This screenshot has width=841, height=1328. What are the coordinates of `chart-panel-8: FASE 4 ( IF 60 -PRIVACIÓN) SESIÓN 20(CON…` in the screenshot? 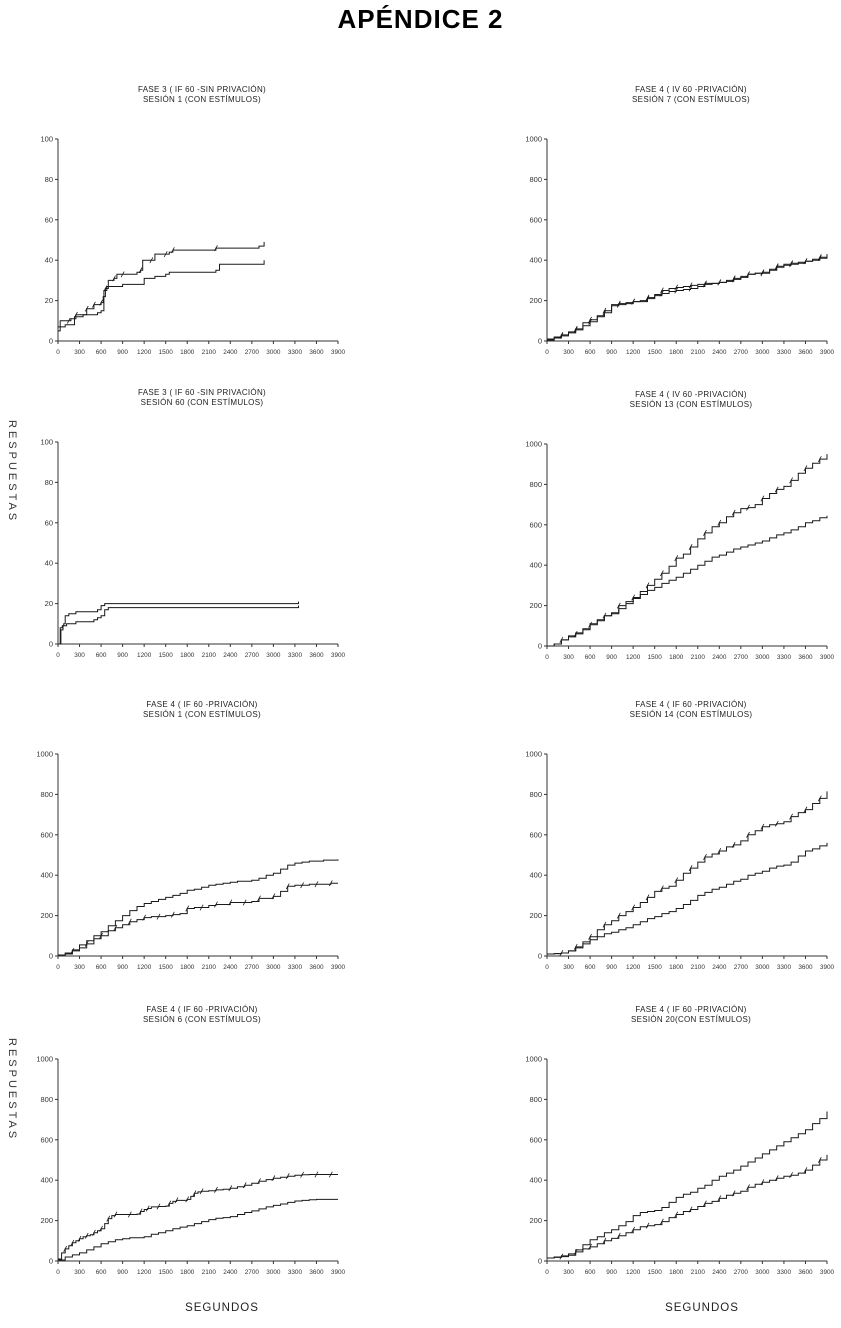 It's located at (676, 1150).